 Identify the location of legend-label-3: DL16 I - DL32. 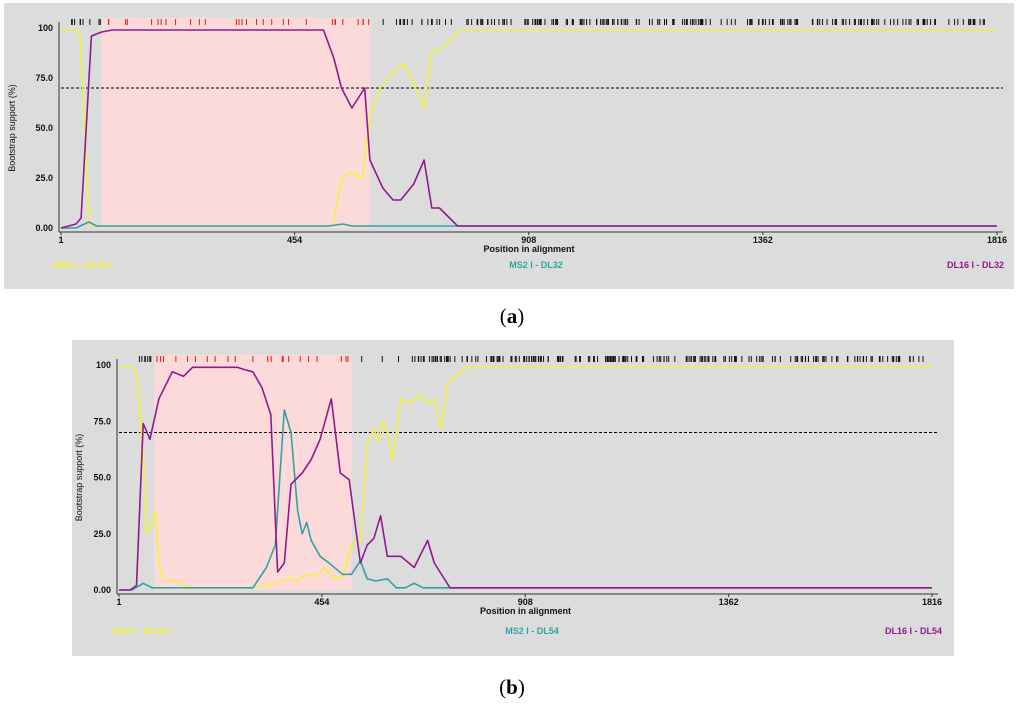
(975, 265).